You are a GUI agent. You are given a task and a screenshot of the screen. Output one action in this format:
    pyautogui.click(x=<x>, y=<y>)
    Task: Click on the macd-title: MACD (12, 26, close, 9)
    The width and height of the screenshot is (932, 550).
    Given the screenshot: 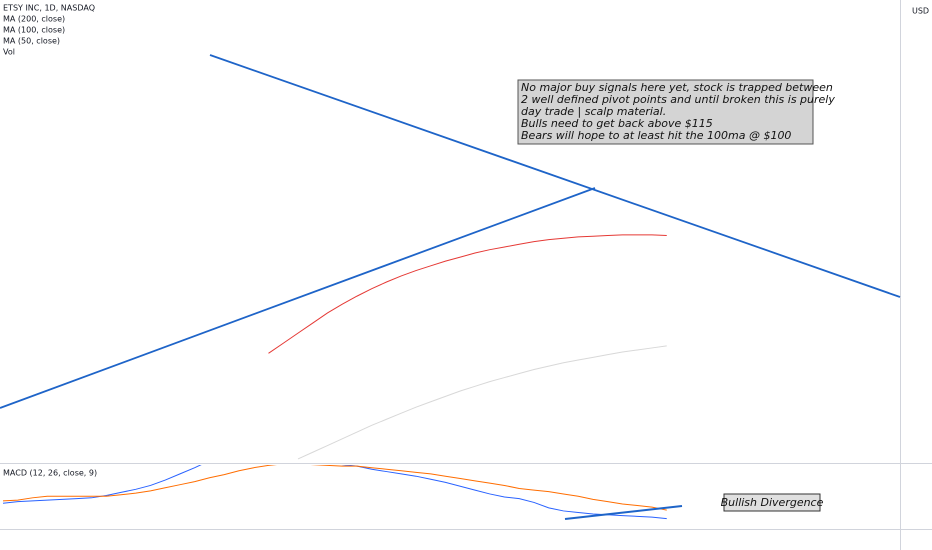 What is the action you would take?
    pyautogui.click(x=50, y=473)
    